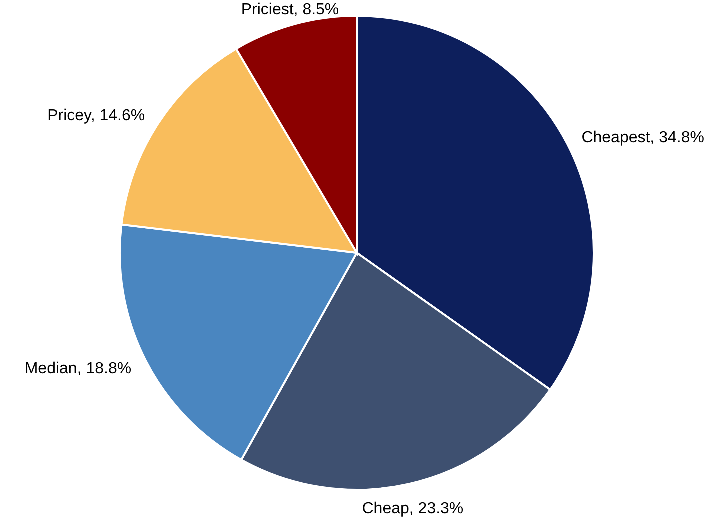 This screenshot has height=523, width=725. Describe the element at coordinates (97, 115) in the screenshot. I see `slice-label: Pricey, 14.6%` at that location.